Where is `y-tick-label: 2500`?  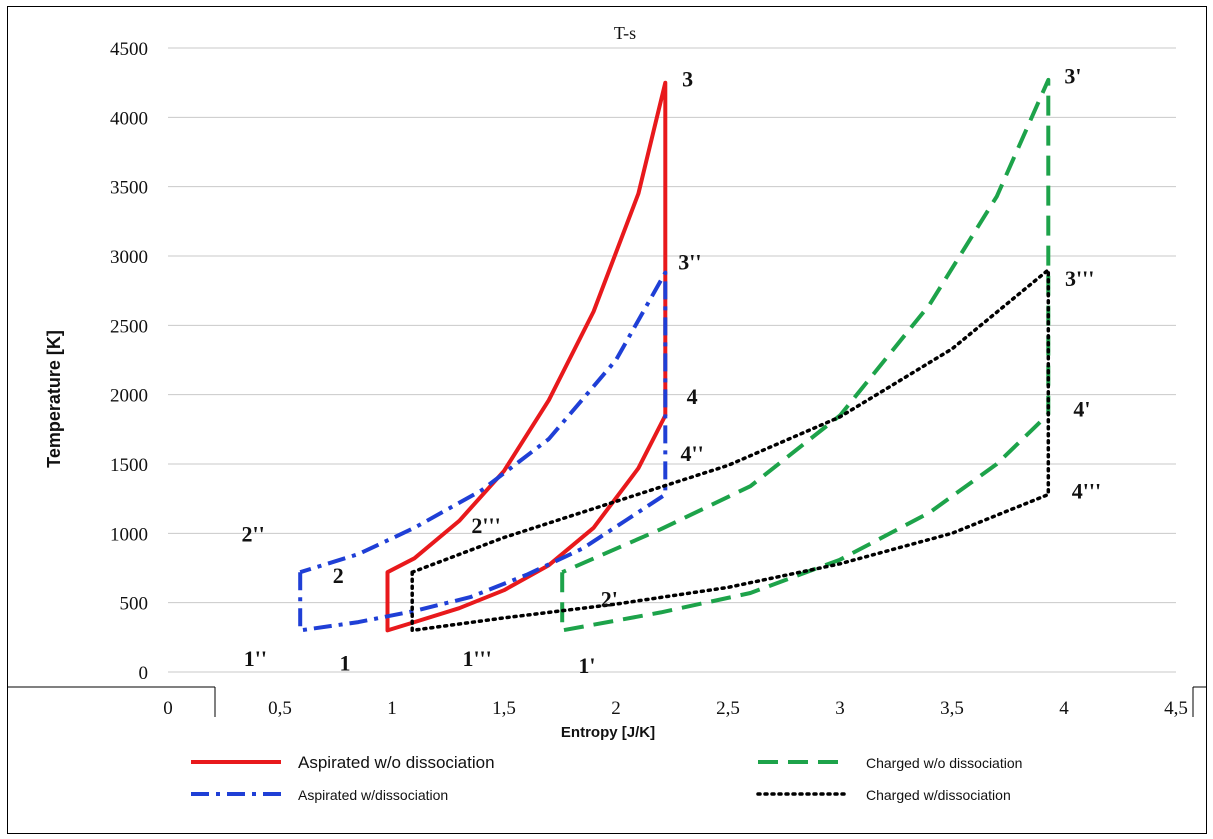 y-tick-label: 2500 is located at coordinates (129, 326).